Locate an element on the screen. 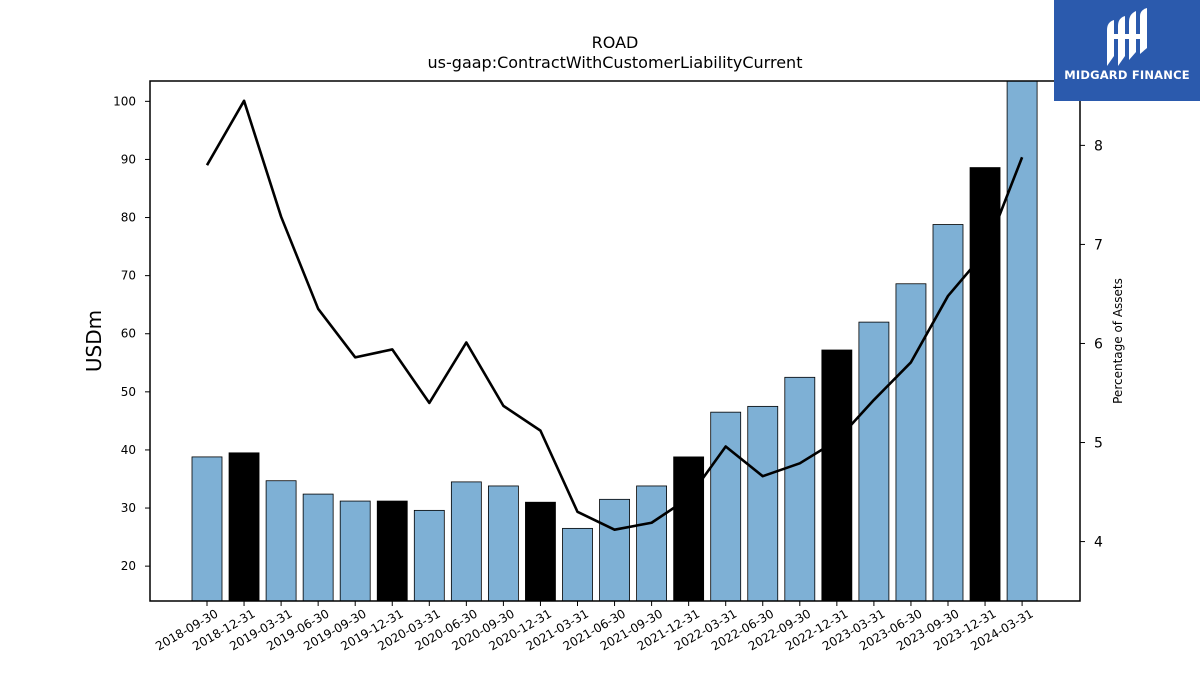 This screenshot has height=675, width=1200. y-tick-label-left: 100 is located at coordinates (124, 101).